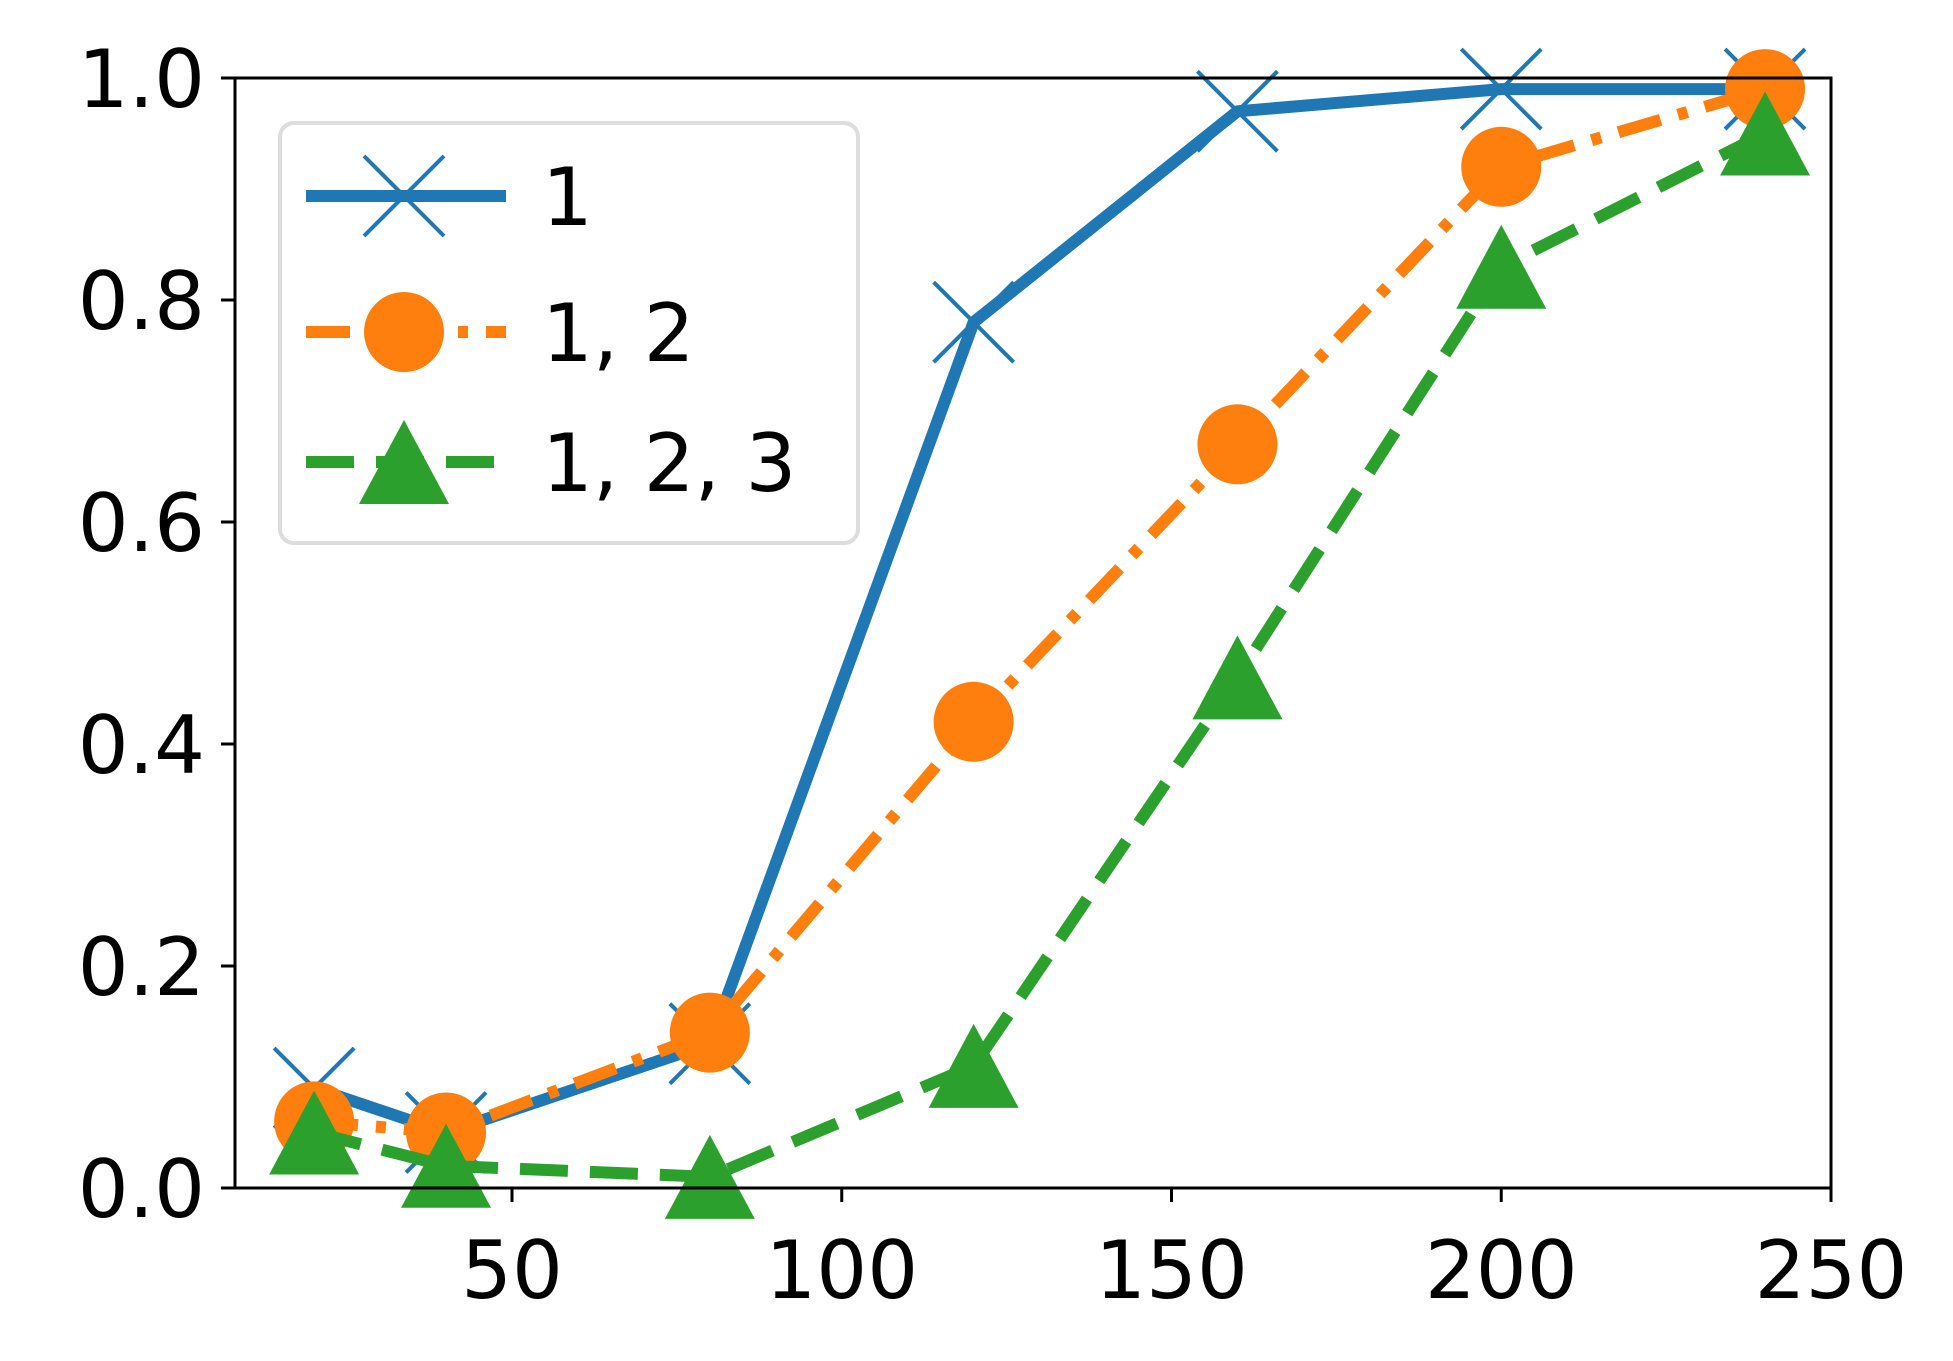 This screenshot has width=1953, height=1361. I want to click on legend: 1 1, 2 1, 2, 3, so click(569, 333).